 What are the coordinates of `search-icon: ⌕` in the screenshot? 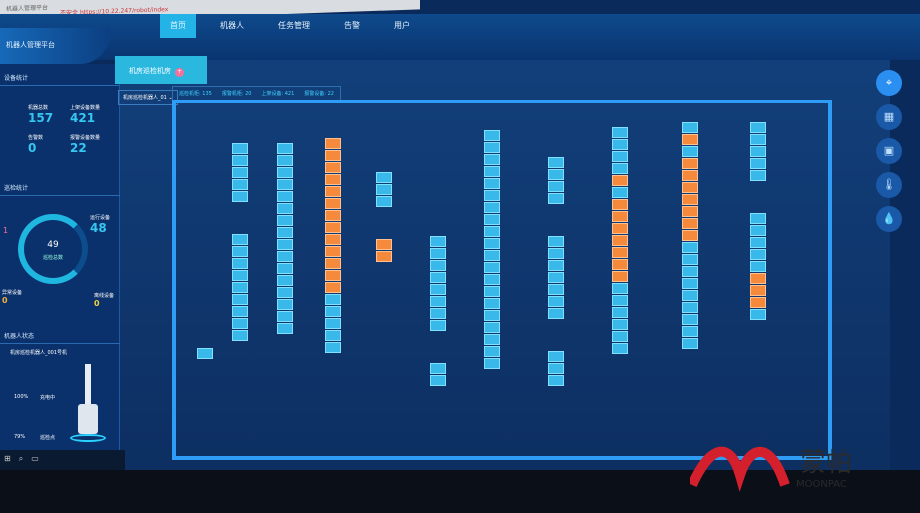 It's located at (21, 458).